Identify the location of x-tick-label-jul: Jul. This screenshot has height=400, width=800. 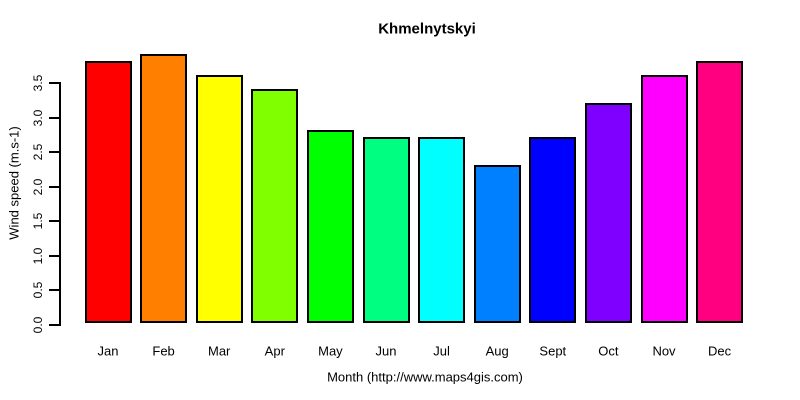
(441, 351).